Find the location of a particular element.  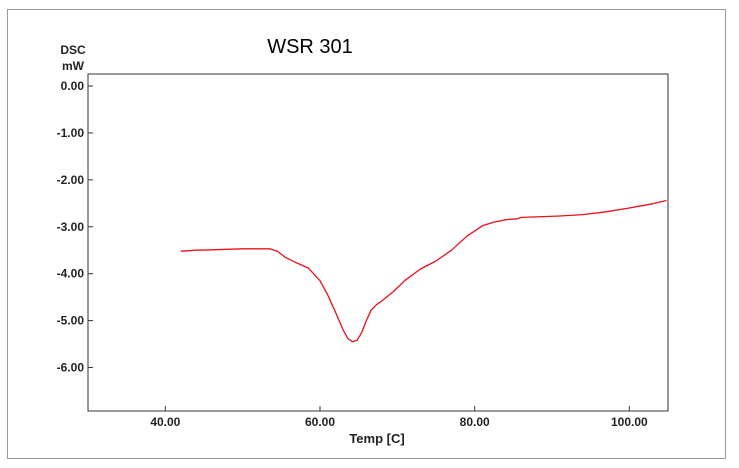

y-axis-label-unit: mW is located at coordinates (73, 66).